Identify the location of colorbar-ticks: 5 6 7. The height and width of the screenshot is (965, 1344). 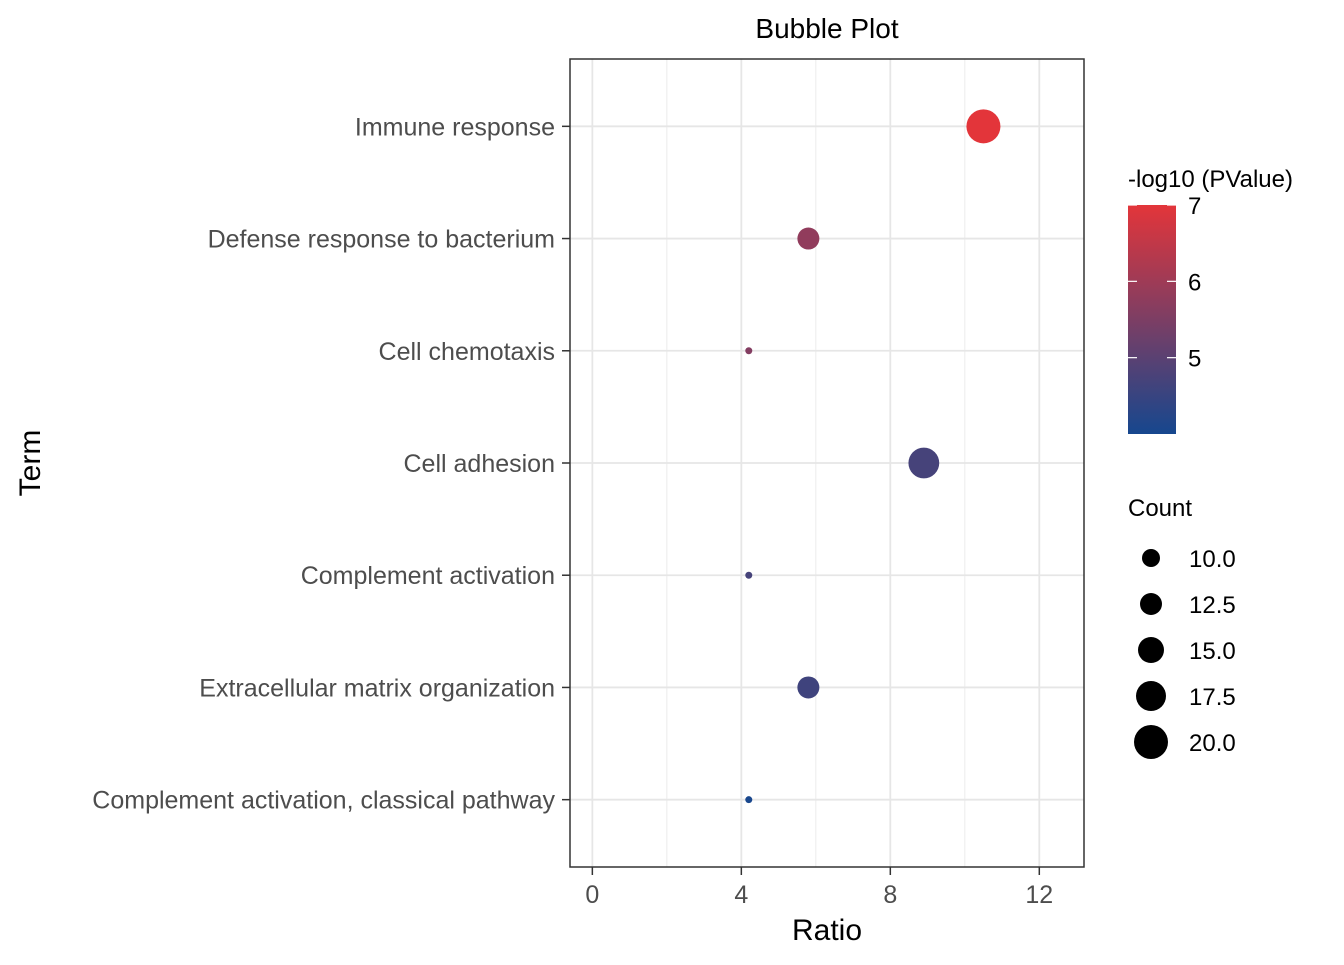
(1164, 283).